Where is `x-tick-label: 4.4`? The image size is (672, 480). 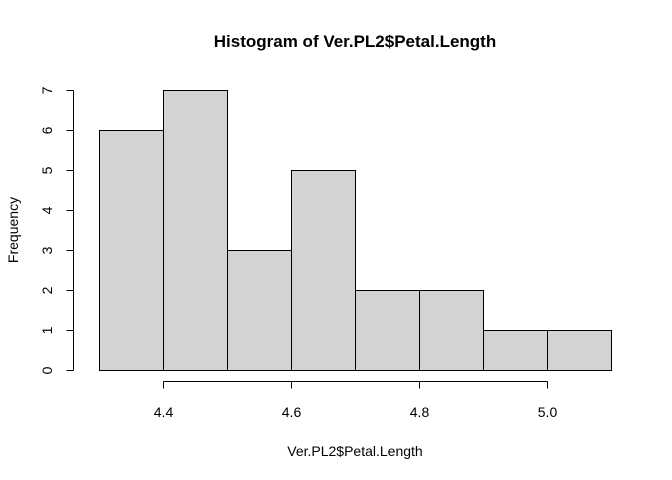
x-tick-label: 4.4 is located at coordinates (164, 412).